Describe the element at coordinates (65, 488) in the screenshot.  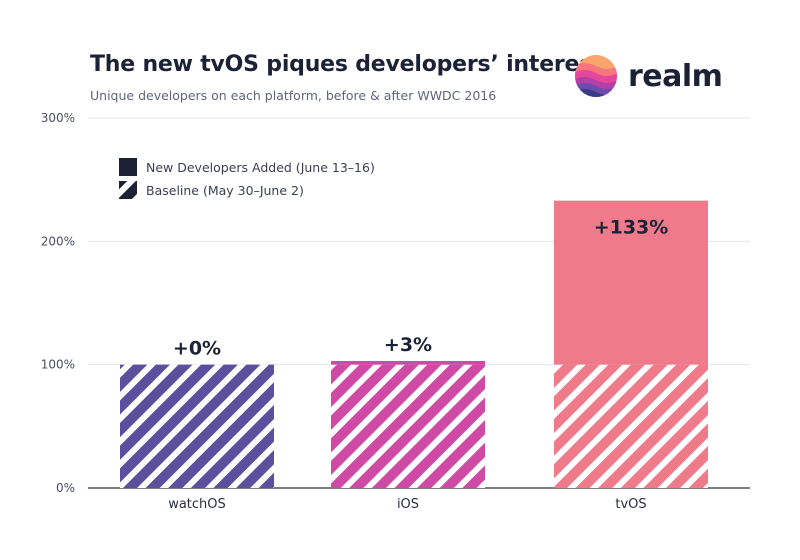
I see `y-tick-label: 0%` at that location.